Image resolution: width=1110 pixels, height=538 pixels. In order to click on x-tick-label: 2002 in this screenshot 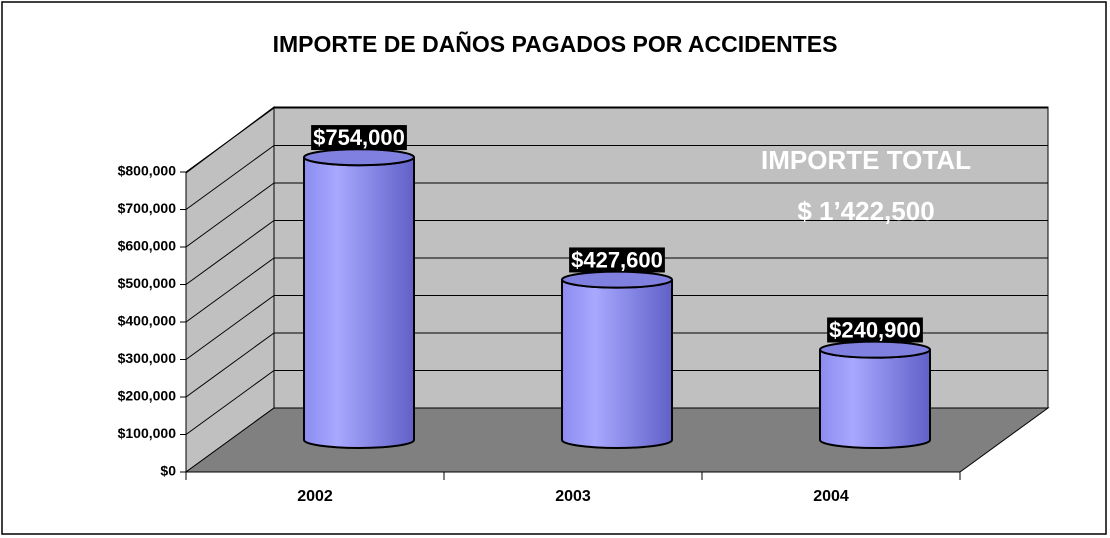, I will do `click(315, 496)`.